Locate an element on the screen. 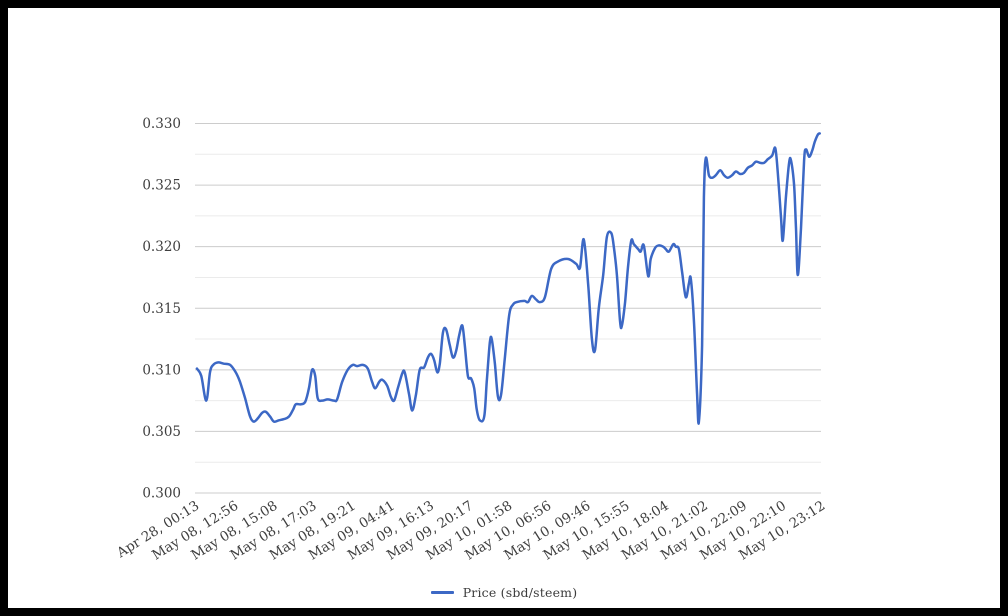 This screenshot has height=616, width=1008. y-axis-tick-label: 0.300 is located at coordinates (161, 494).